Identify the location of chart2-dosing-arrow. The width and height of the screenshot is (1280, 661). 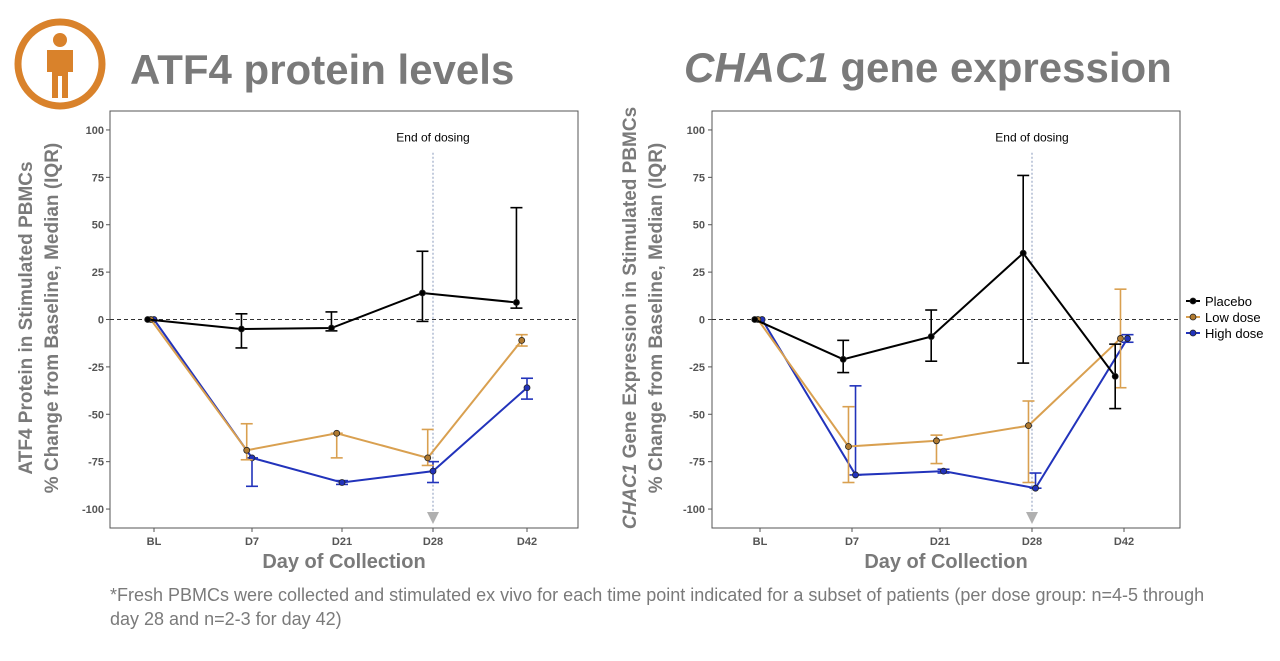
(1032, 518).